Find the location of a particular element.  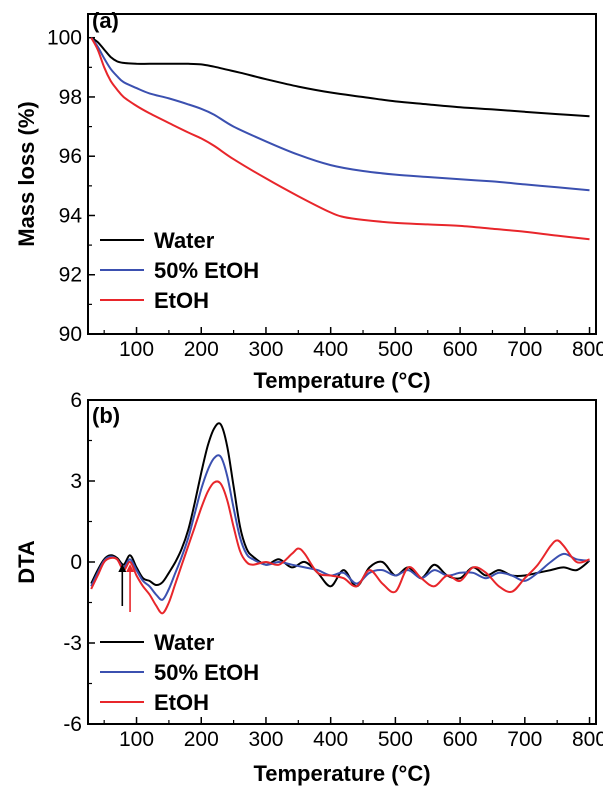

panel-b-legend-item: EtOH is located at coordinates (154, 702).